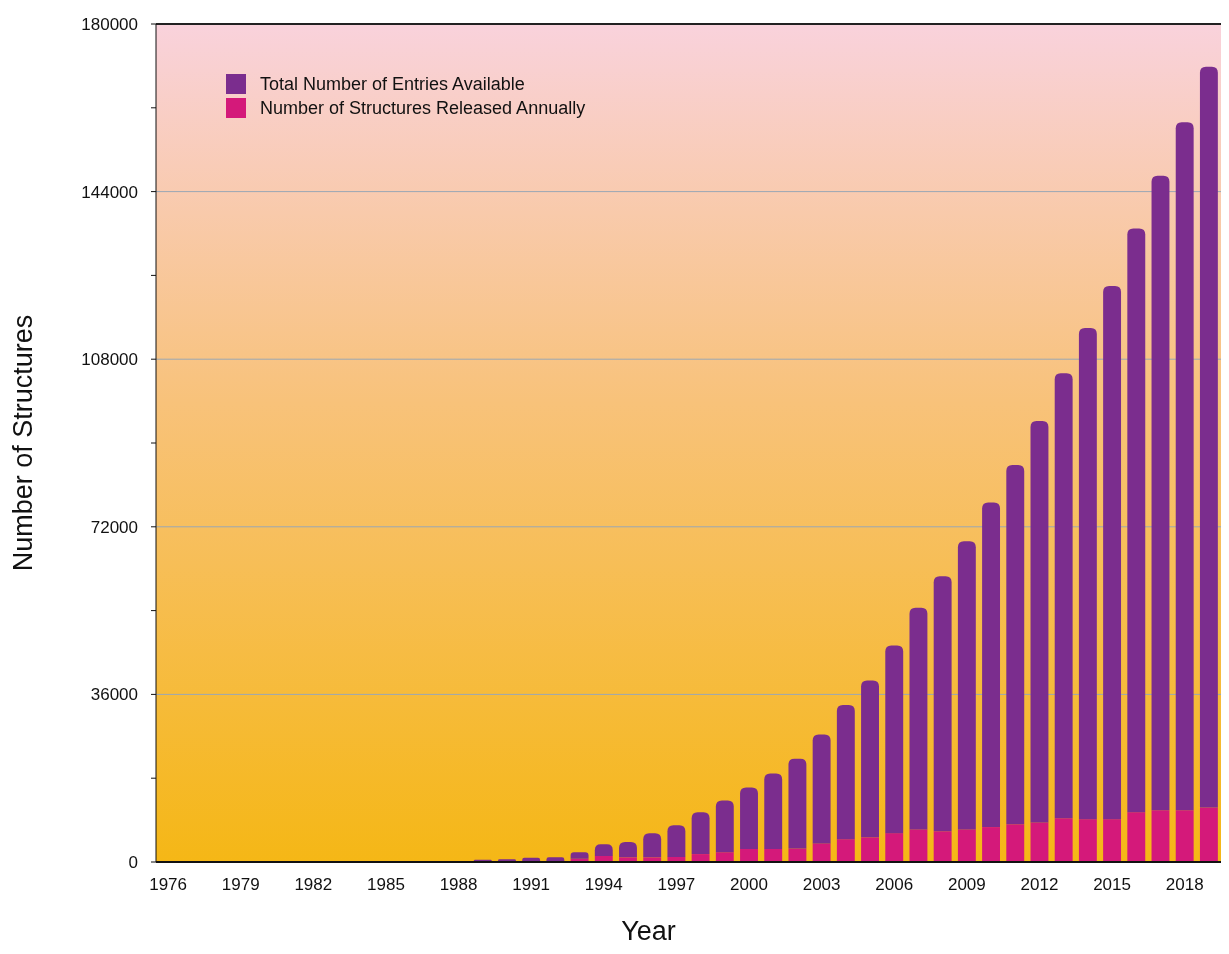 The image size is (1229, 954). What do you see at coordinates (109, 24) in the screenshot?
I see `y-tick-label: 180000` at bounding box center [109, 24].